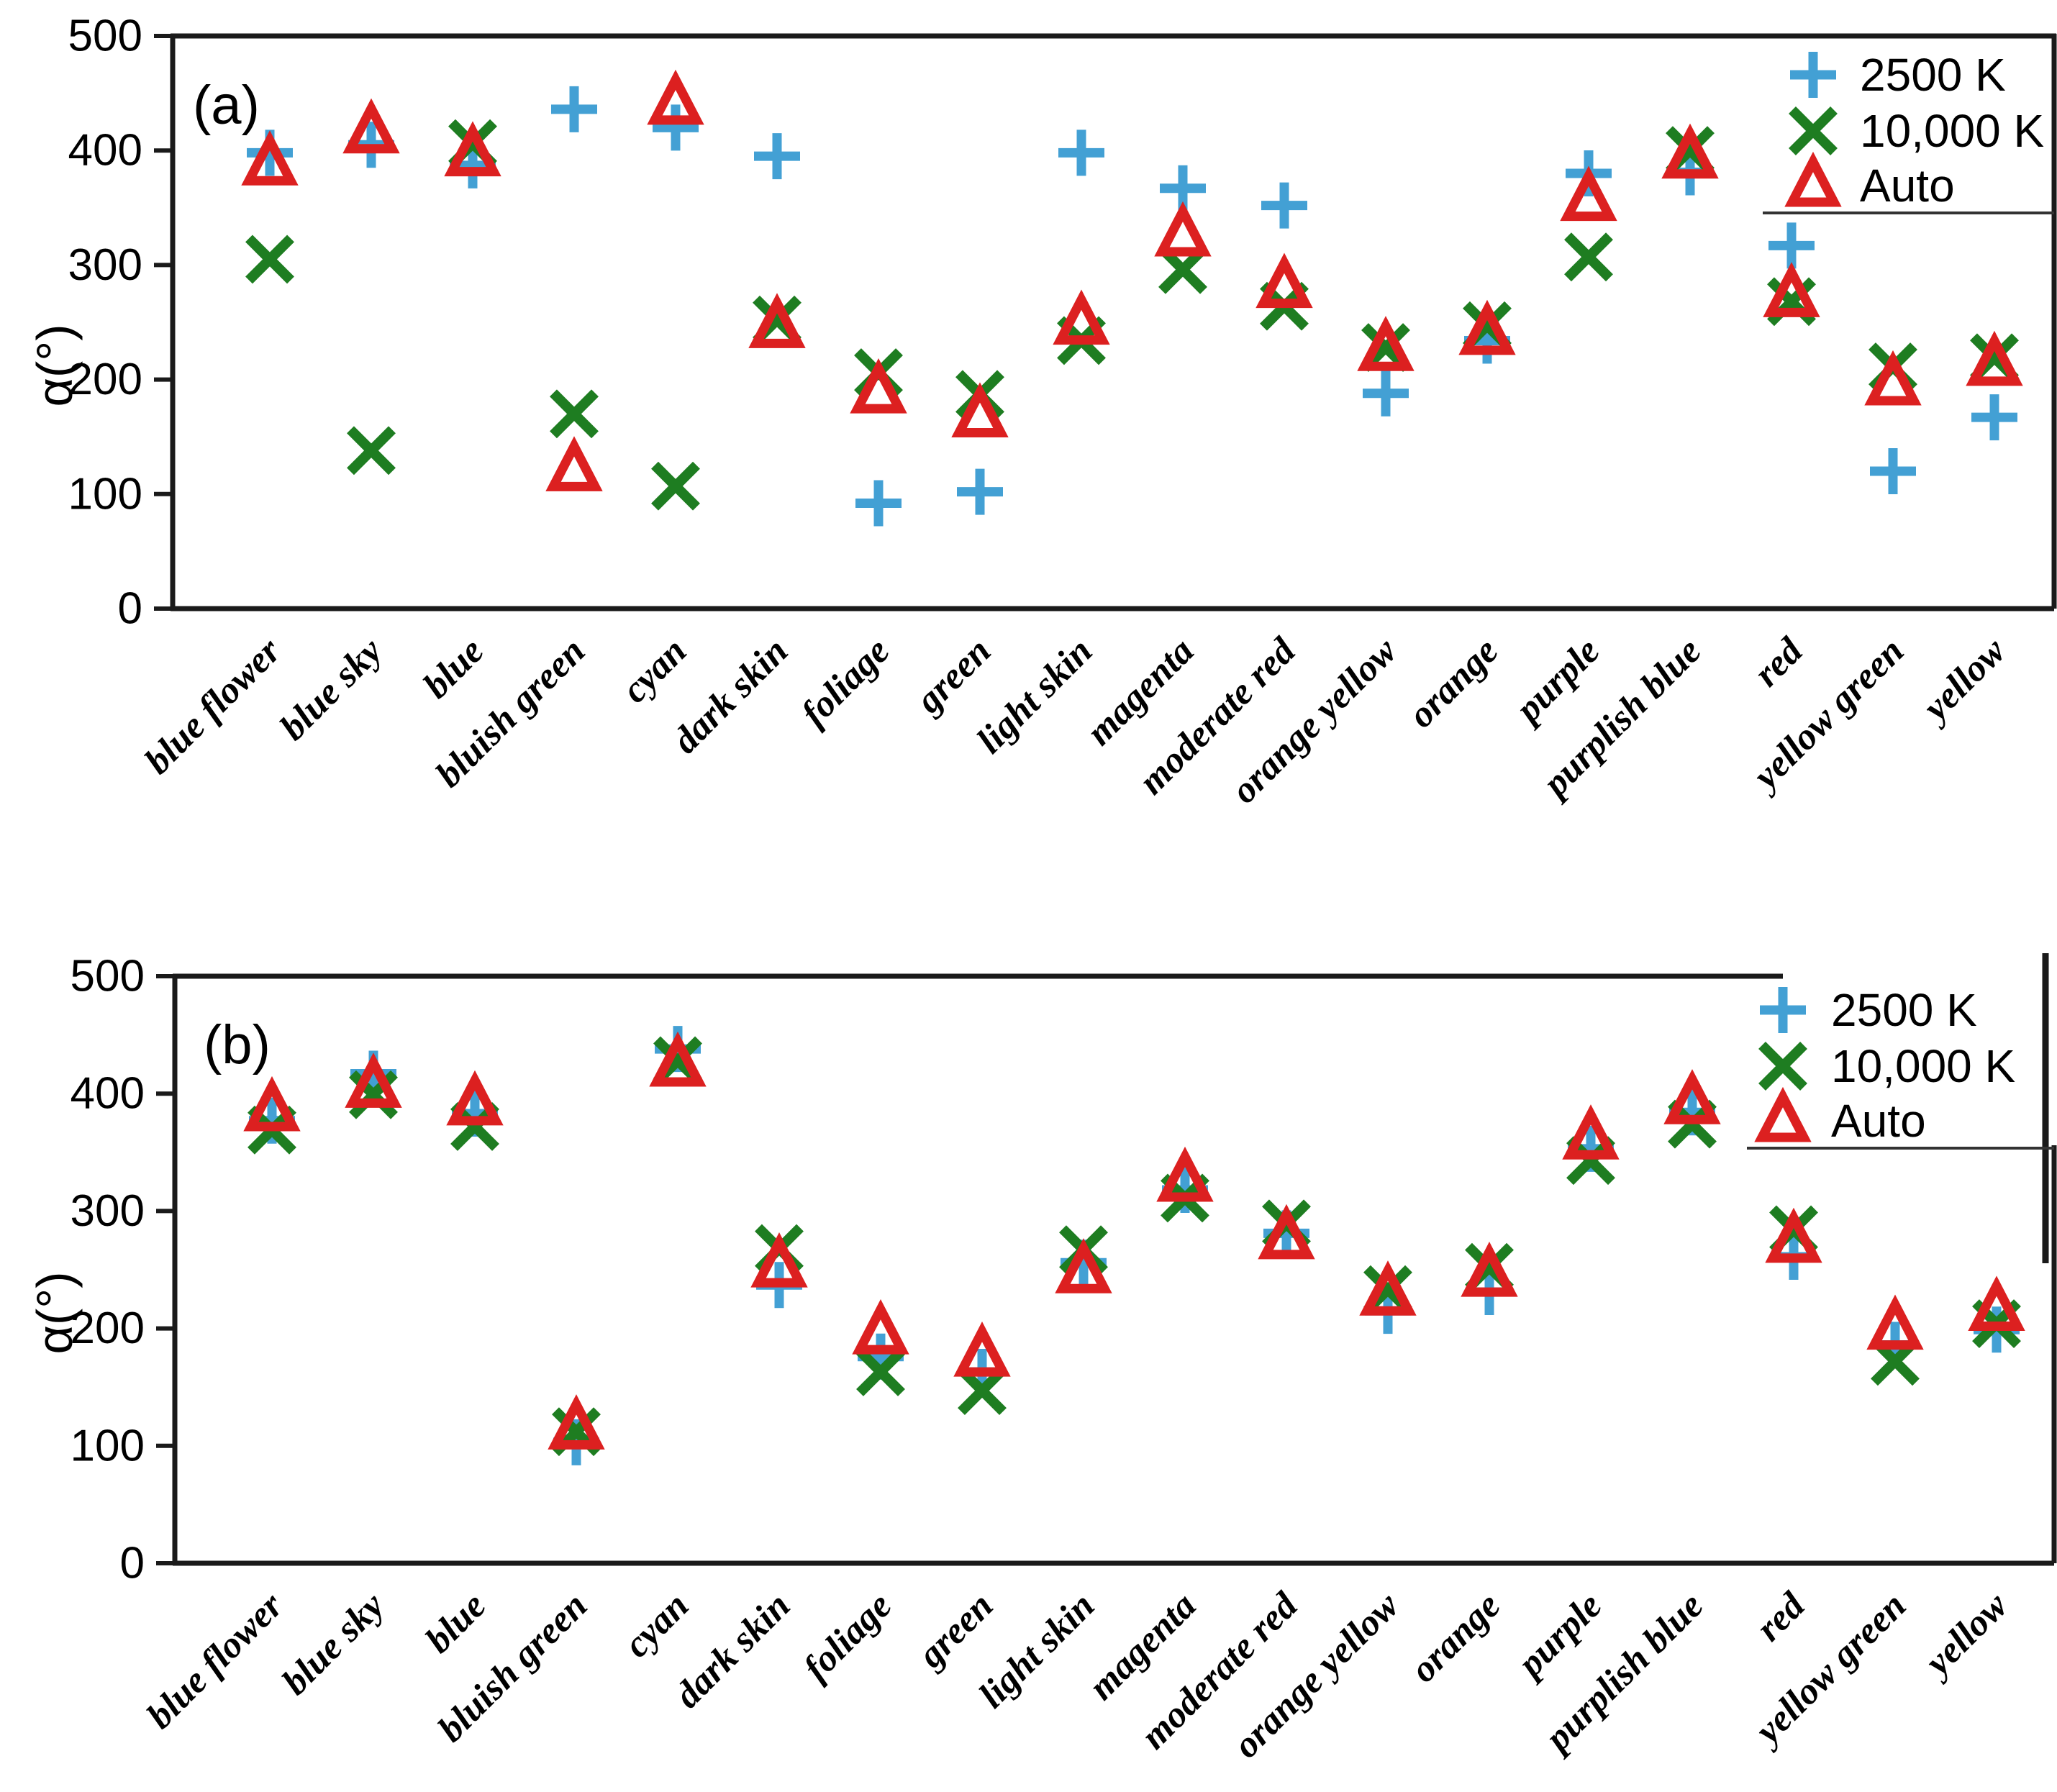  I want to click on panel-label: (a), so click(226, 105).